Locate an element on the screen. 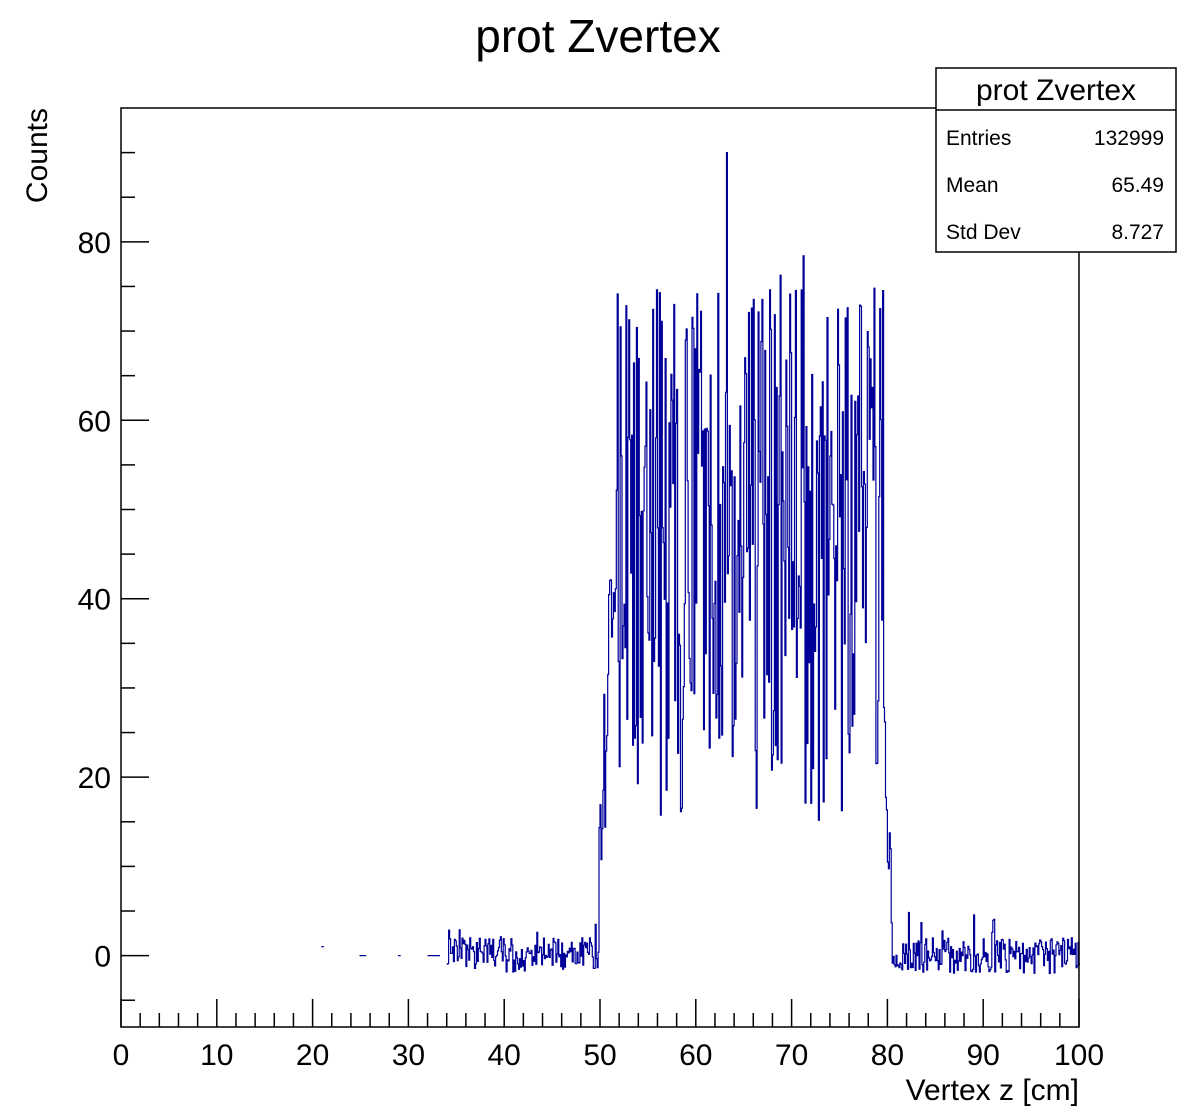 This screenshot has height=1109, width=1181. x-tick-label: 60 is located at coordinates (695, 1055).